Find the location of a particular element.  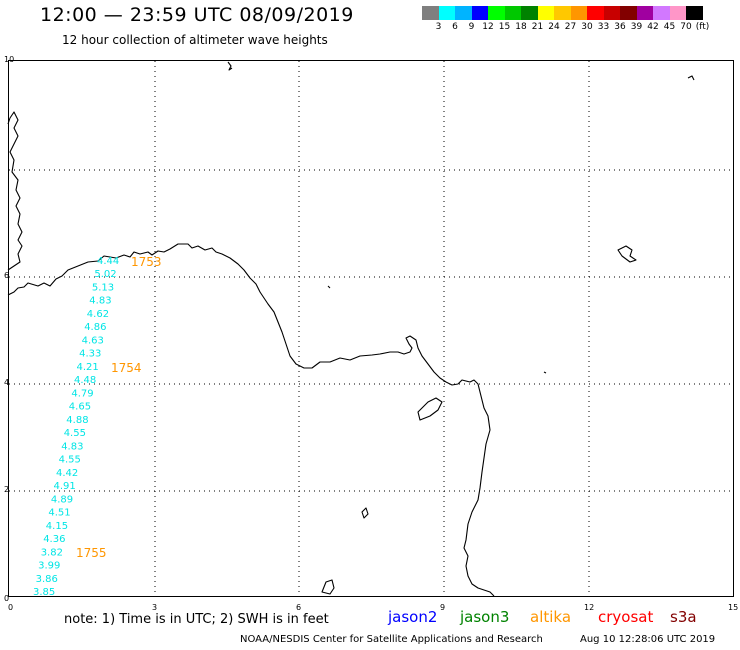

wave-height-label: 4.44 is located at coordinates (108, 261).